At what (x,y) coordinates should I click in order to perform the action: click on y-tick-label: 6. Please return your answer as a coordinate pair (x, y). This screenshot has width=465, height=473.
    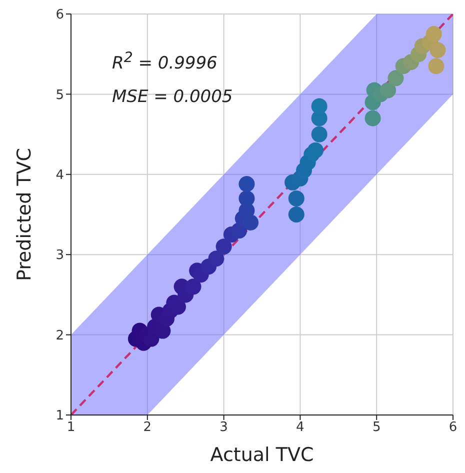
    Looking at the image, I should click on (60, 15).